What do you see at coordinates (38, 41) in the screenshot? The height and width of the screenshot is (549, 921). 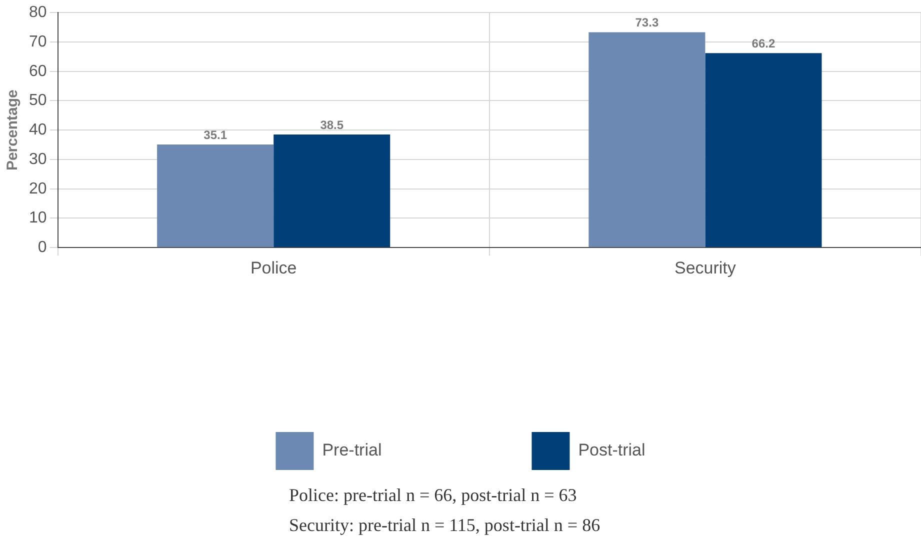 I see `y-tick-label: 70` at bounding box center [38, 41].